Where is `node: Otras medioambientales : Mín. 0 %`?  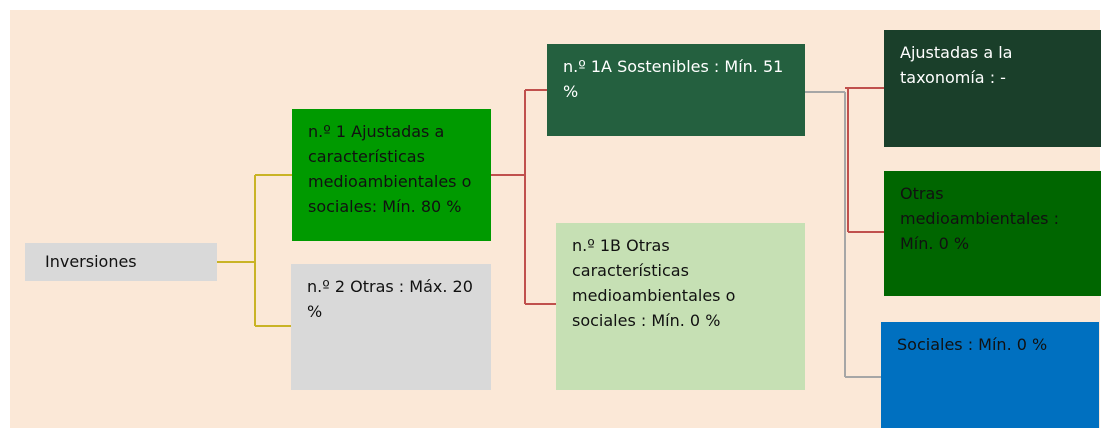
node: Otras medioambientales : Mín. 0 % is located at coordinates (992, 233).